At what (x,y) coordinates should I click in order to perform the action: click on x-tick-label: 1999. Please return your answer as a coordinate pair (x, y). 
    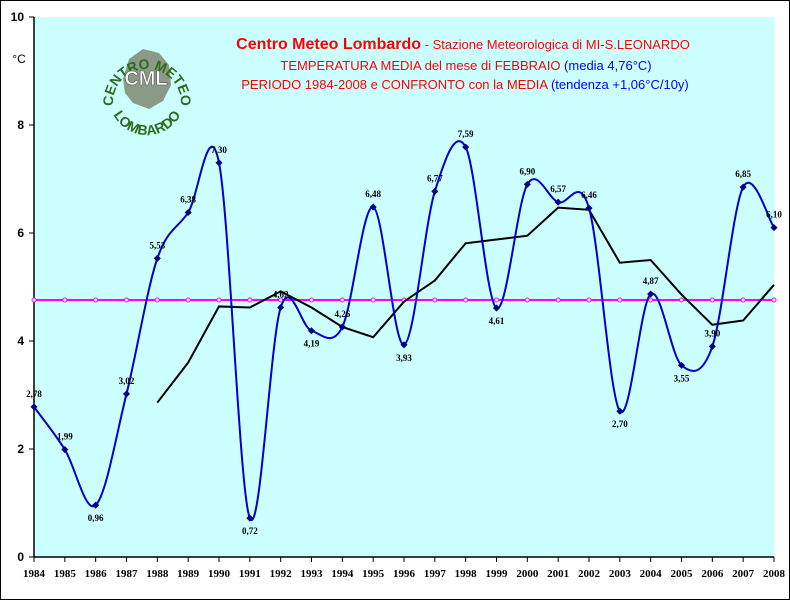
    Looking at the image, I should click on (497, 574).